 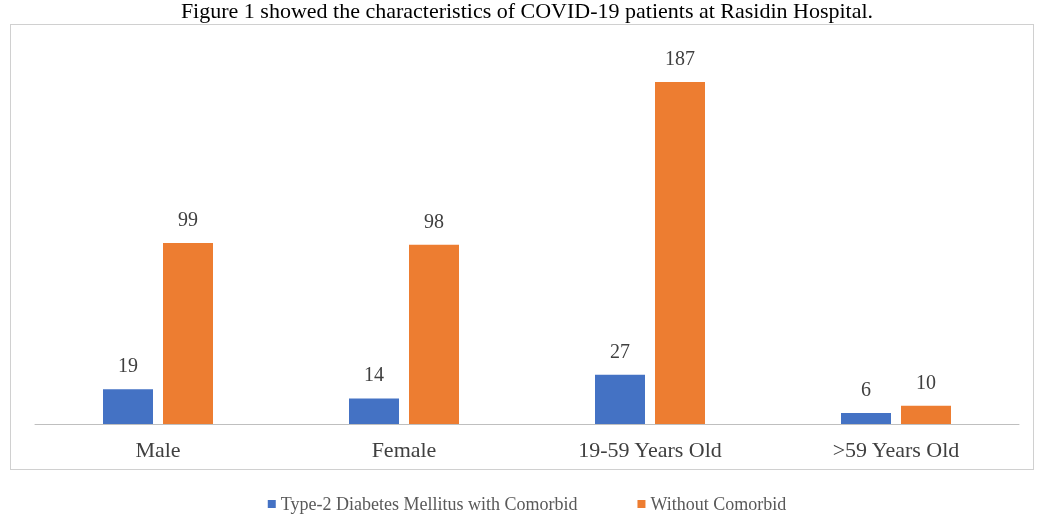 What do you see at coordinates (374, 374) in the screenshot?
I see `data-label: 14` at bounding box center [374, 374].